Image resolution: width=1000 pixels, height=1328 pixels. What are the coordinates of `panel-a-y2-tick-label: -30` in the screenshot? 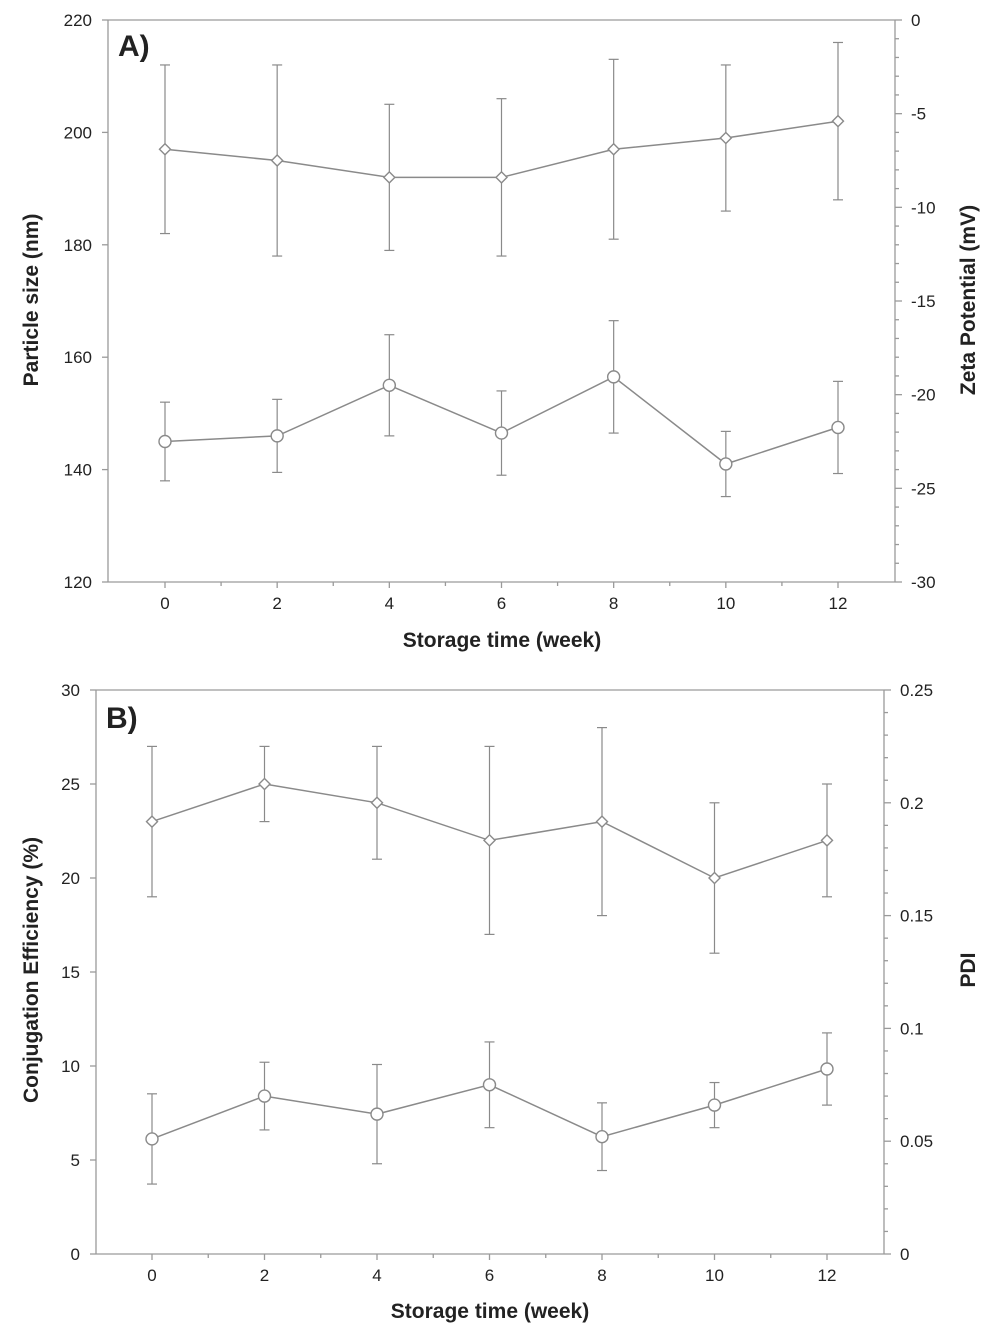 It's located at (923, 582).